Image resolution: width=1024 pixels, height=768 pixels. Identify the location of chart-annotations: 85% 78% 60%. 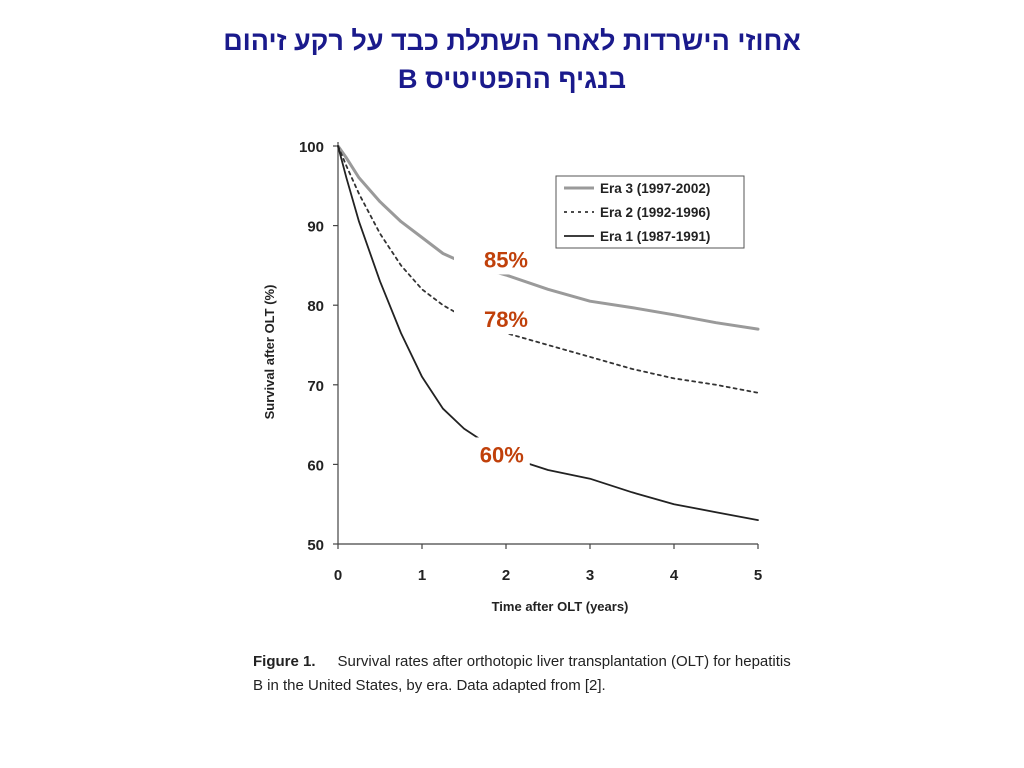
(491, 356).